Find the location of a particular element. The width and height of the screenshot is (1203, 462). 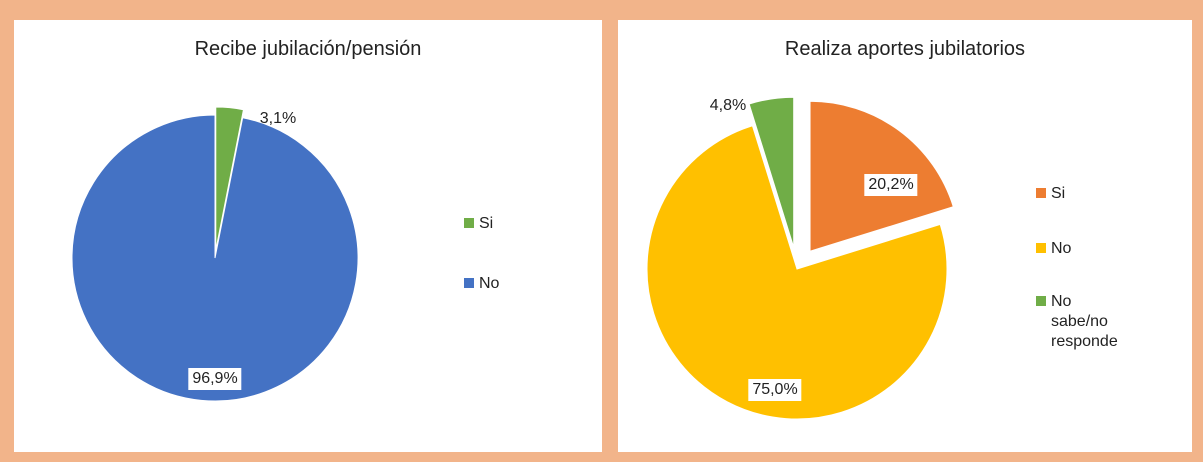

data-label-no: 96,9% is located at coordinates (215, 379).